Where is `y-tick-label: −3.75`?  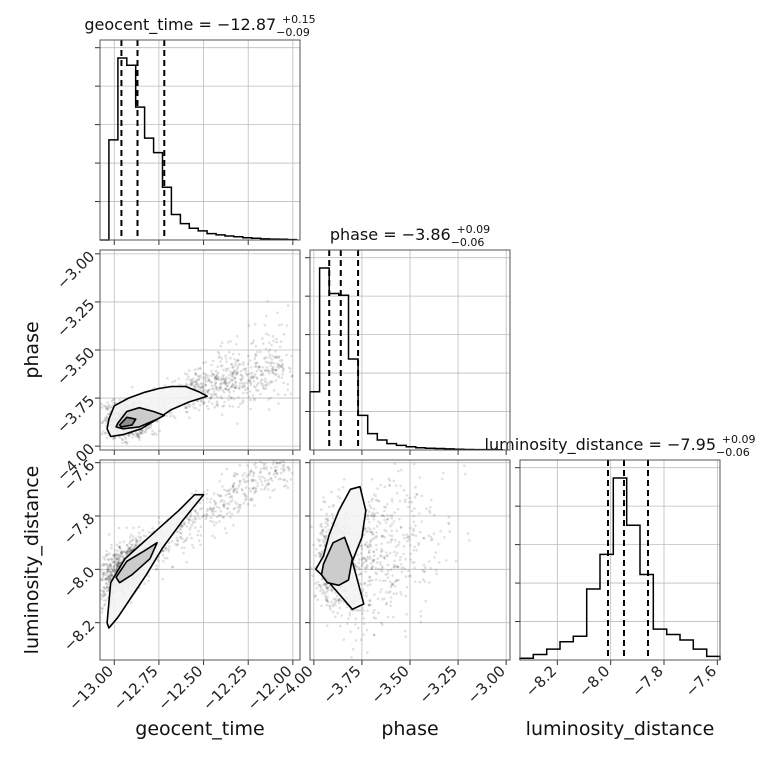
y-tick-label: −3.75 is located at coordinates (75, 414).